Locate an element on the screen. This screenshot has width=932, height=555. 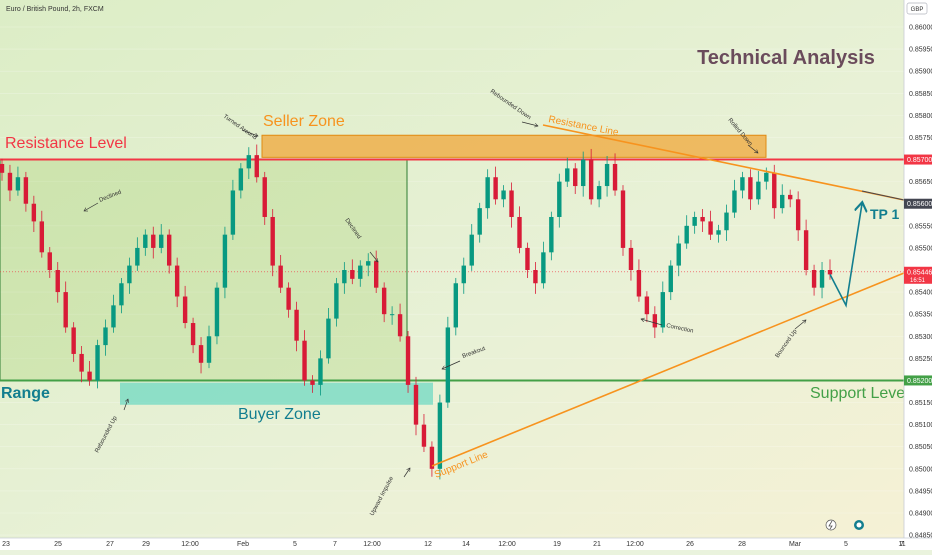
time-tick-label: 26 is located at coordinates (690, 544).